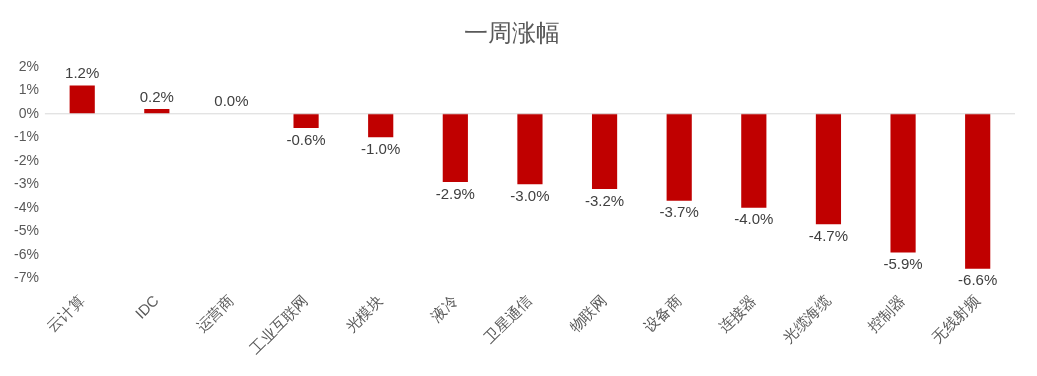  I want to click on data-label: -3.0%, so click(530, 195).